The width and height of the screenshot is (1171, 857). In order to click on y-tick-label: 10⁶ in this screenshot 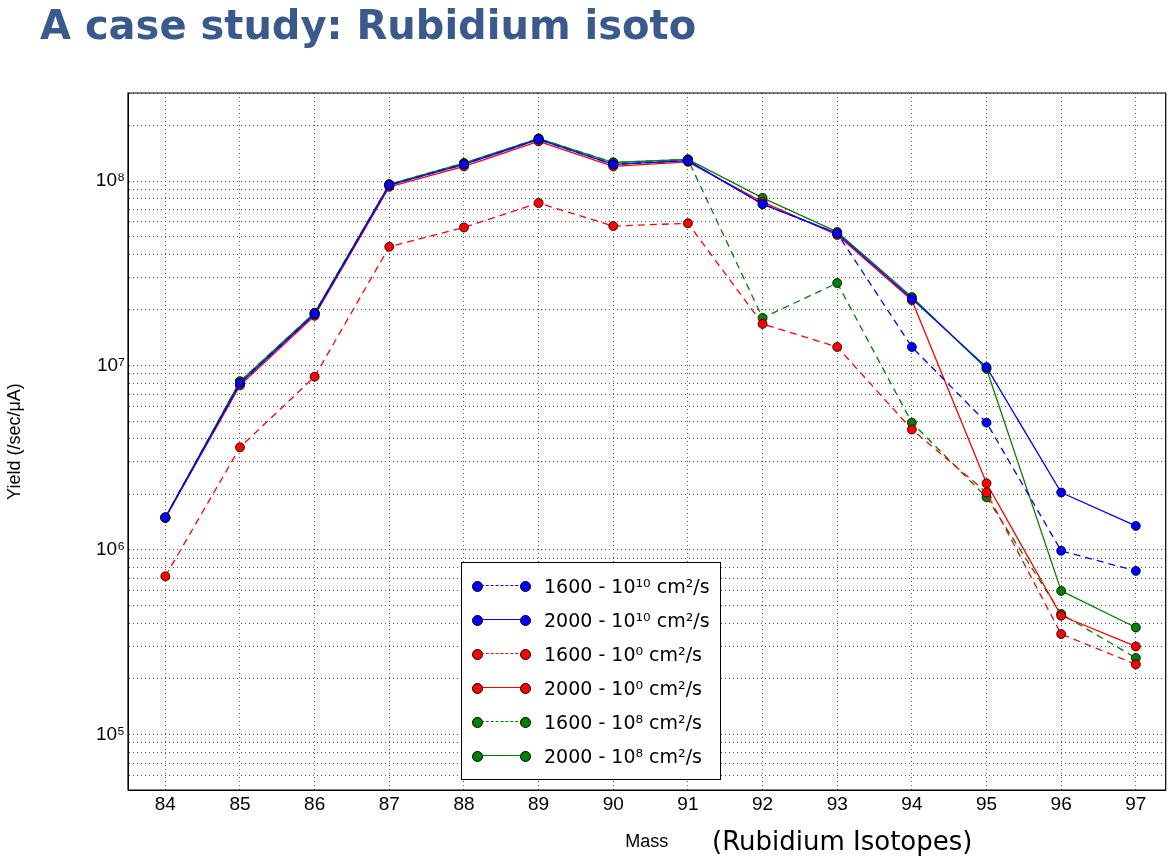, I will do `click(110, 549)`.